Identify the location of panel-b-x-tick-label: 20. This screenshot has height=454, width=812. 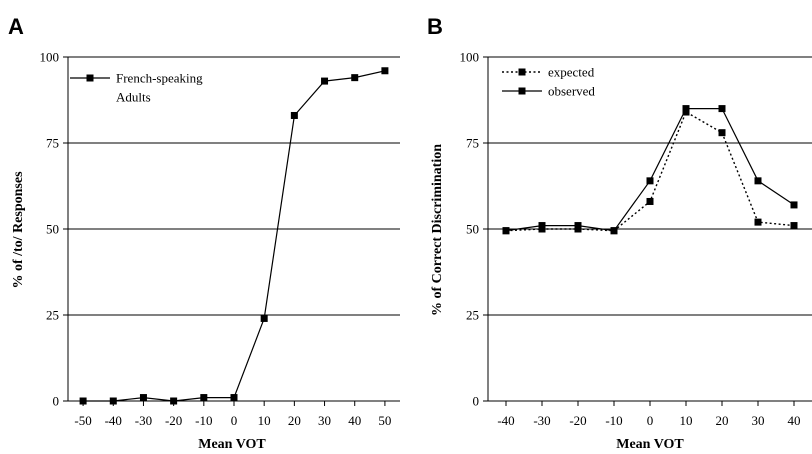
(722, 420).